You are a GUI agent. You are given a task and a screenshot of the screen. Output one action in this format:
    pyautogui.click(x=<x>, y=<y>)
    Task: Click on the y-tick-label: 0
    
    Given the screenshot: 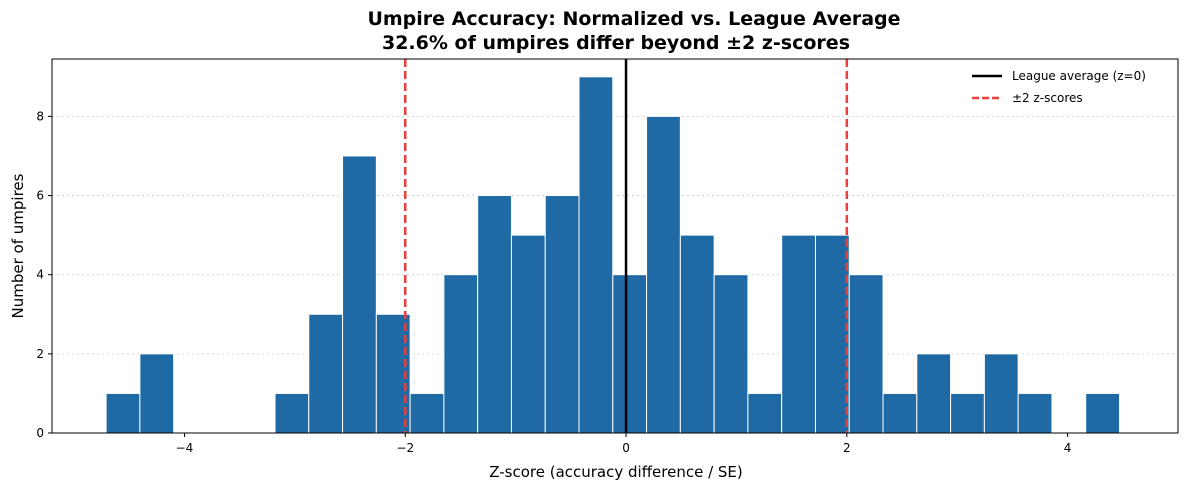 What is the action you would take?
    pyautogui.click(x=40, y=433)
    